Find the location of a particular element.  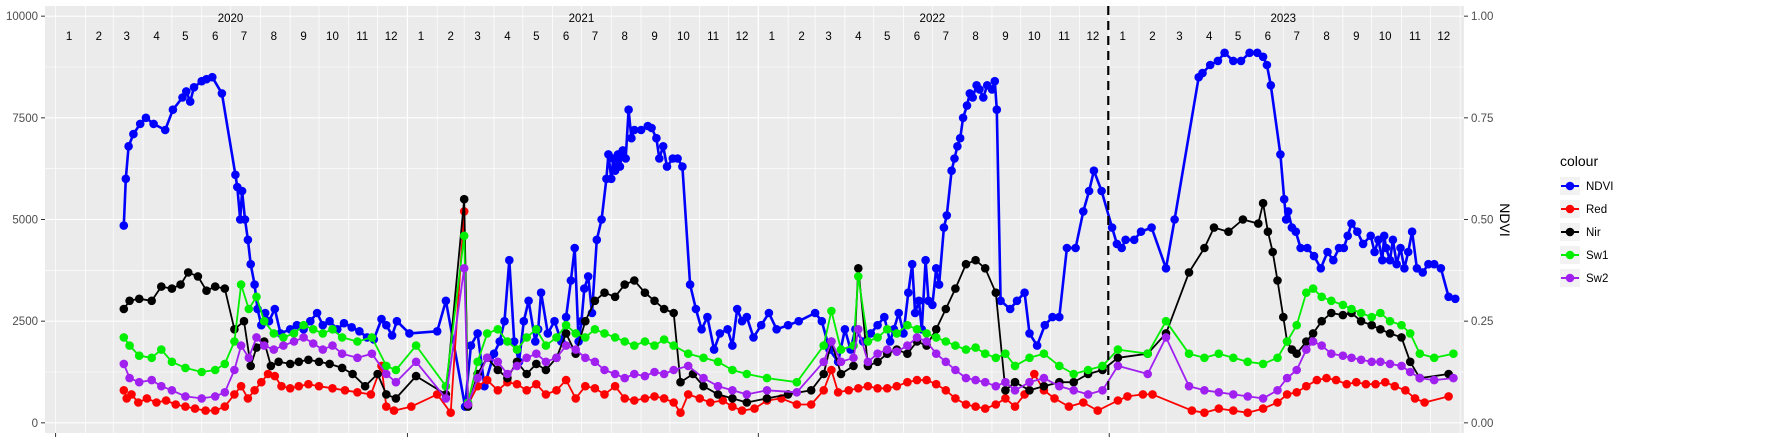

year-label: 2020 is located at coordinates (231, 19).